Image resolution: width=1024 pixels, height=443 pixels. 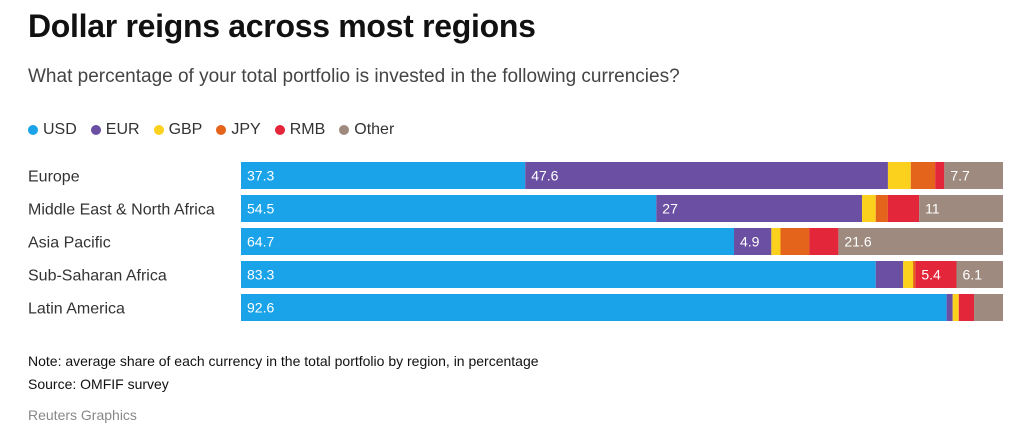 I want to click on data-label: 64.7, so click(x=260, y=242).